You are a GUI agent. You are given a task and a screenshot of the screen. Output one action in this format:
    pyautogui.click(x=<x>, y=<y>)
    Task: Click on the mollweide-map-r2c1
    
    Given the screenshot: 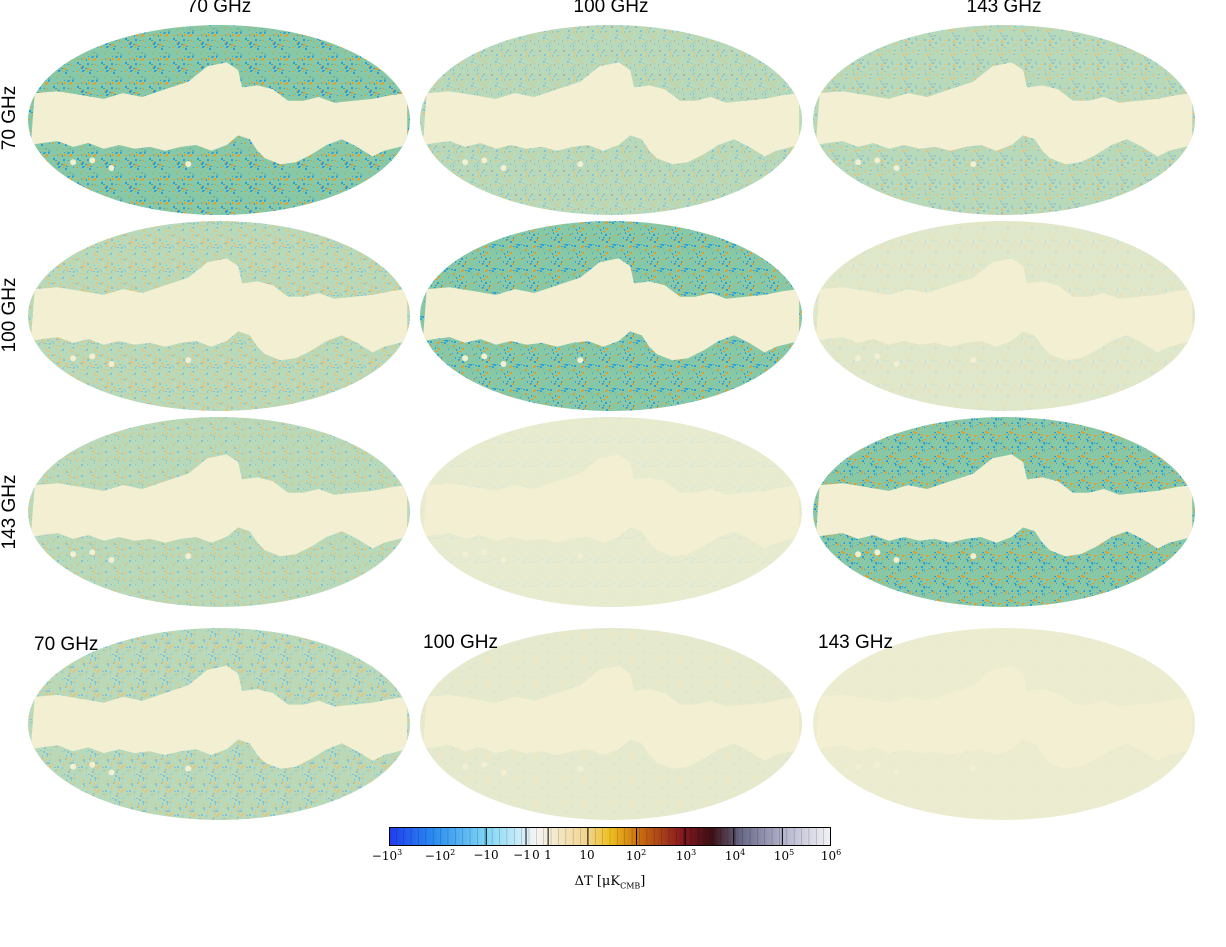 What is the action you would take?
    pyautogui.click(x=219, y=316)
    